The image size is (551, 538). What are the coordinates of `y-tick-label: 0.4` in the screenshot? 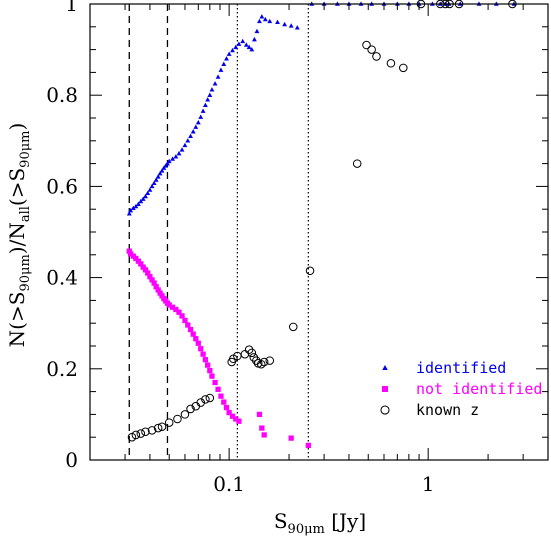 It's located at (62, 278).